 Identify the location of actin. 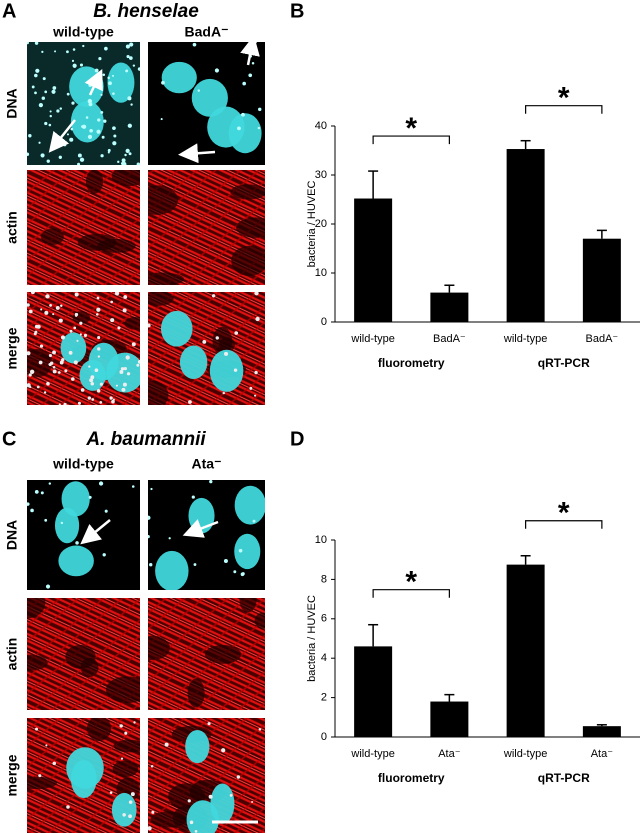
(206, 348).